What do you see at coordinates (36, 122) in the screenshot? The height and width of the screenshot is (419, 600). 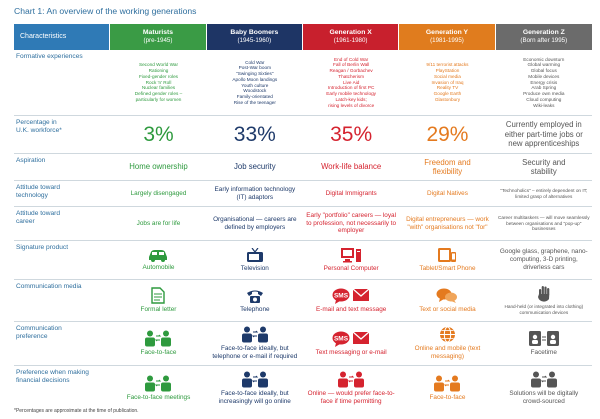 I see `text-line: Percentage in` at bounding box center [36, 122].